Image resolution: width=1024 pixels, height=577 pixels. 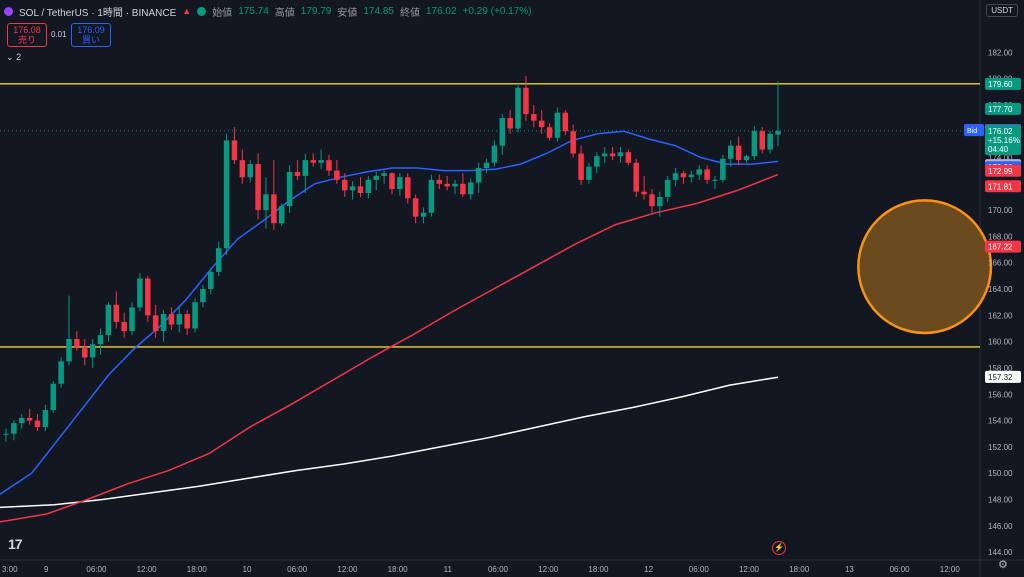 I want to click on last-price-value: 176.02, so click(x=1000, y=131).